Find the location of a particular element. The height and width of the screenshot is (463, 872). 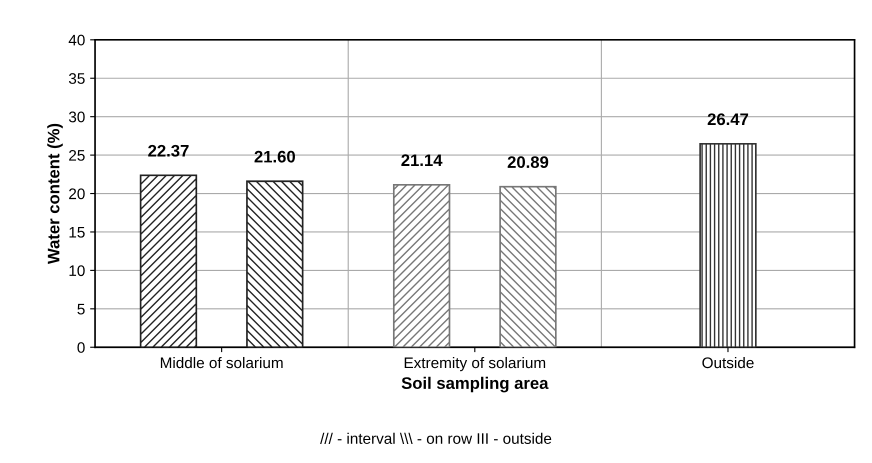

y-tick-label: 20 is located at coordinates (77, 194).